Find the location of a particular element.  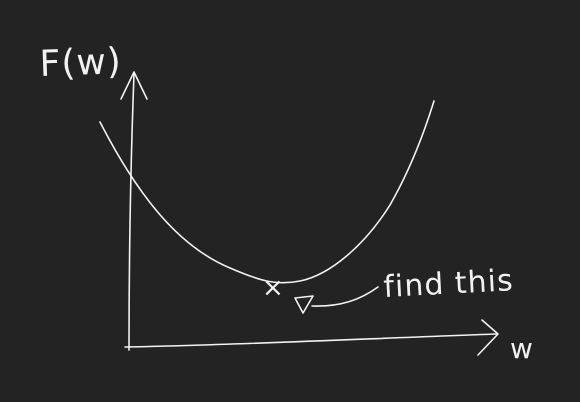

y-axis-label: F(w) is located at coordinates (81, 63).